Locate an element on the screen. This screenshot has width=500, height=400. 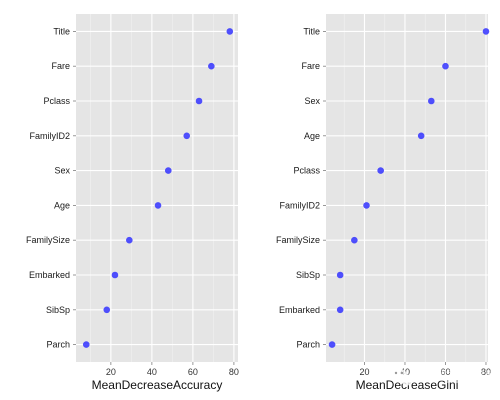
x-tick-label: 40 is located at coordinates (152, 372).